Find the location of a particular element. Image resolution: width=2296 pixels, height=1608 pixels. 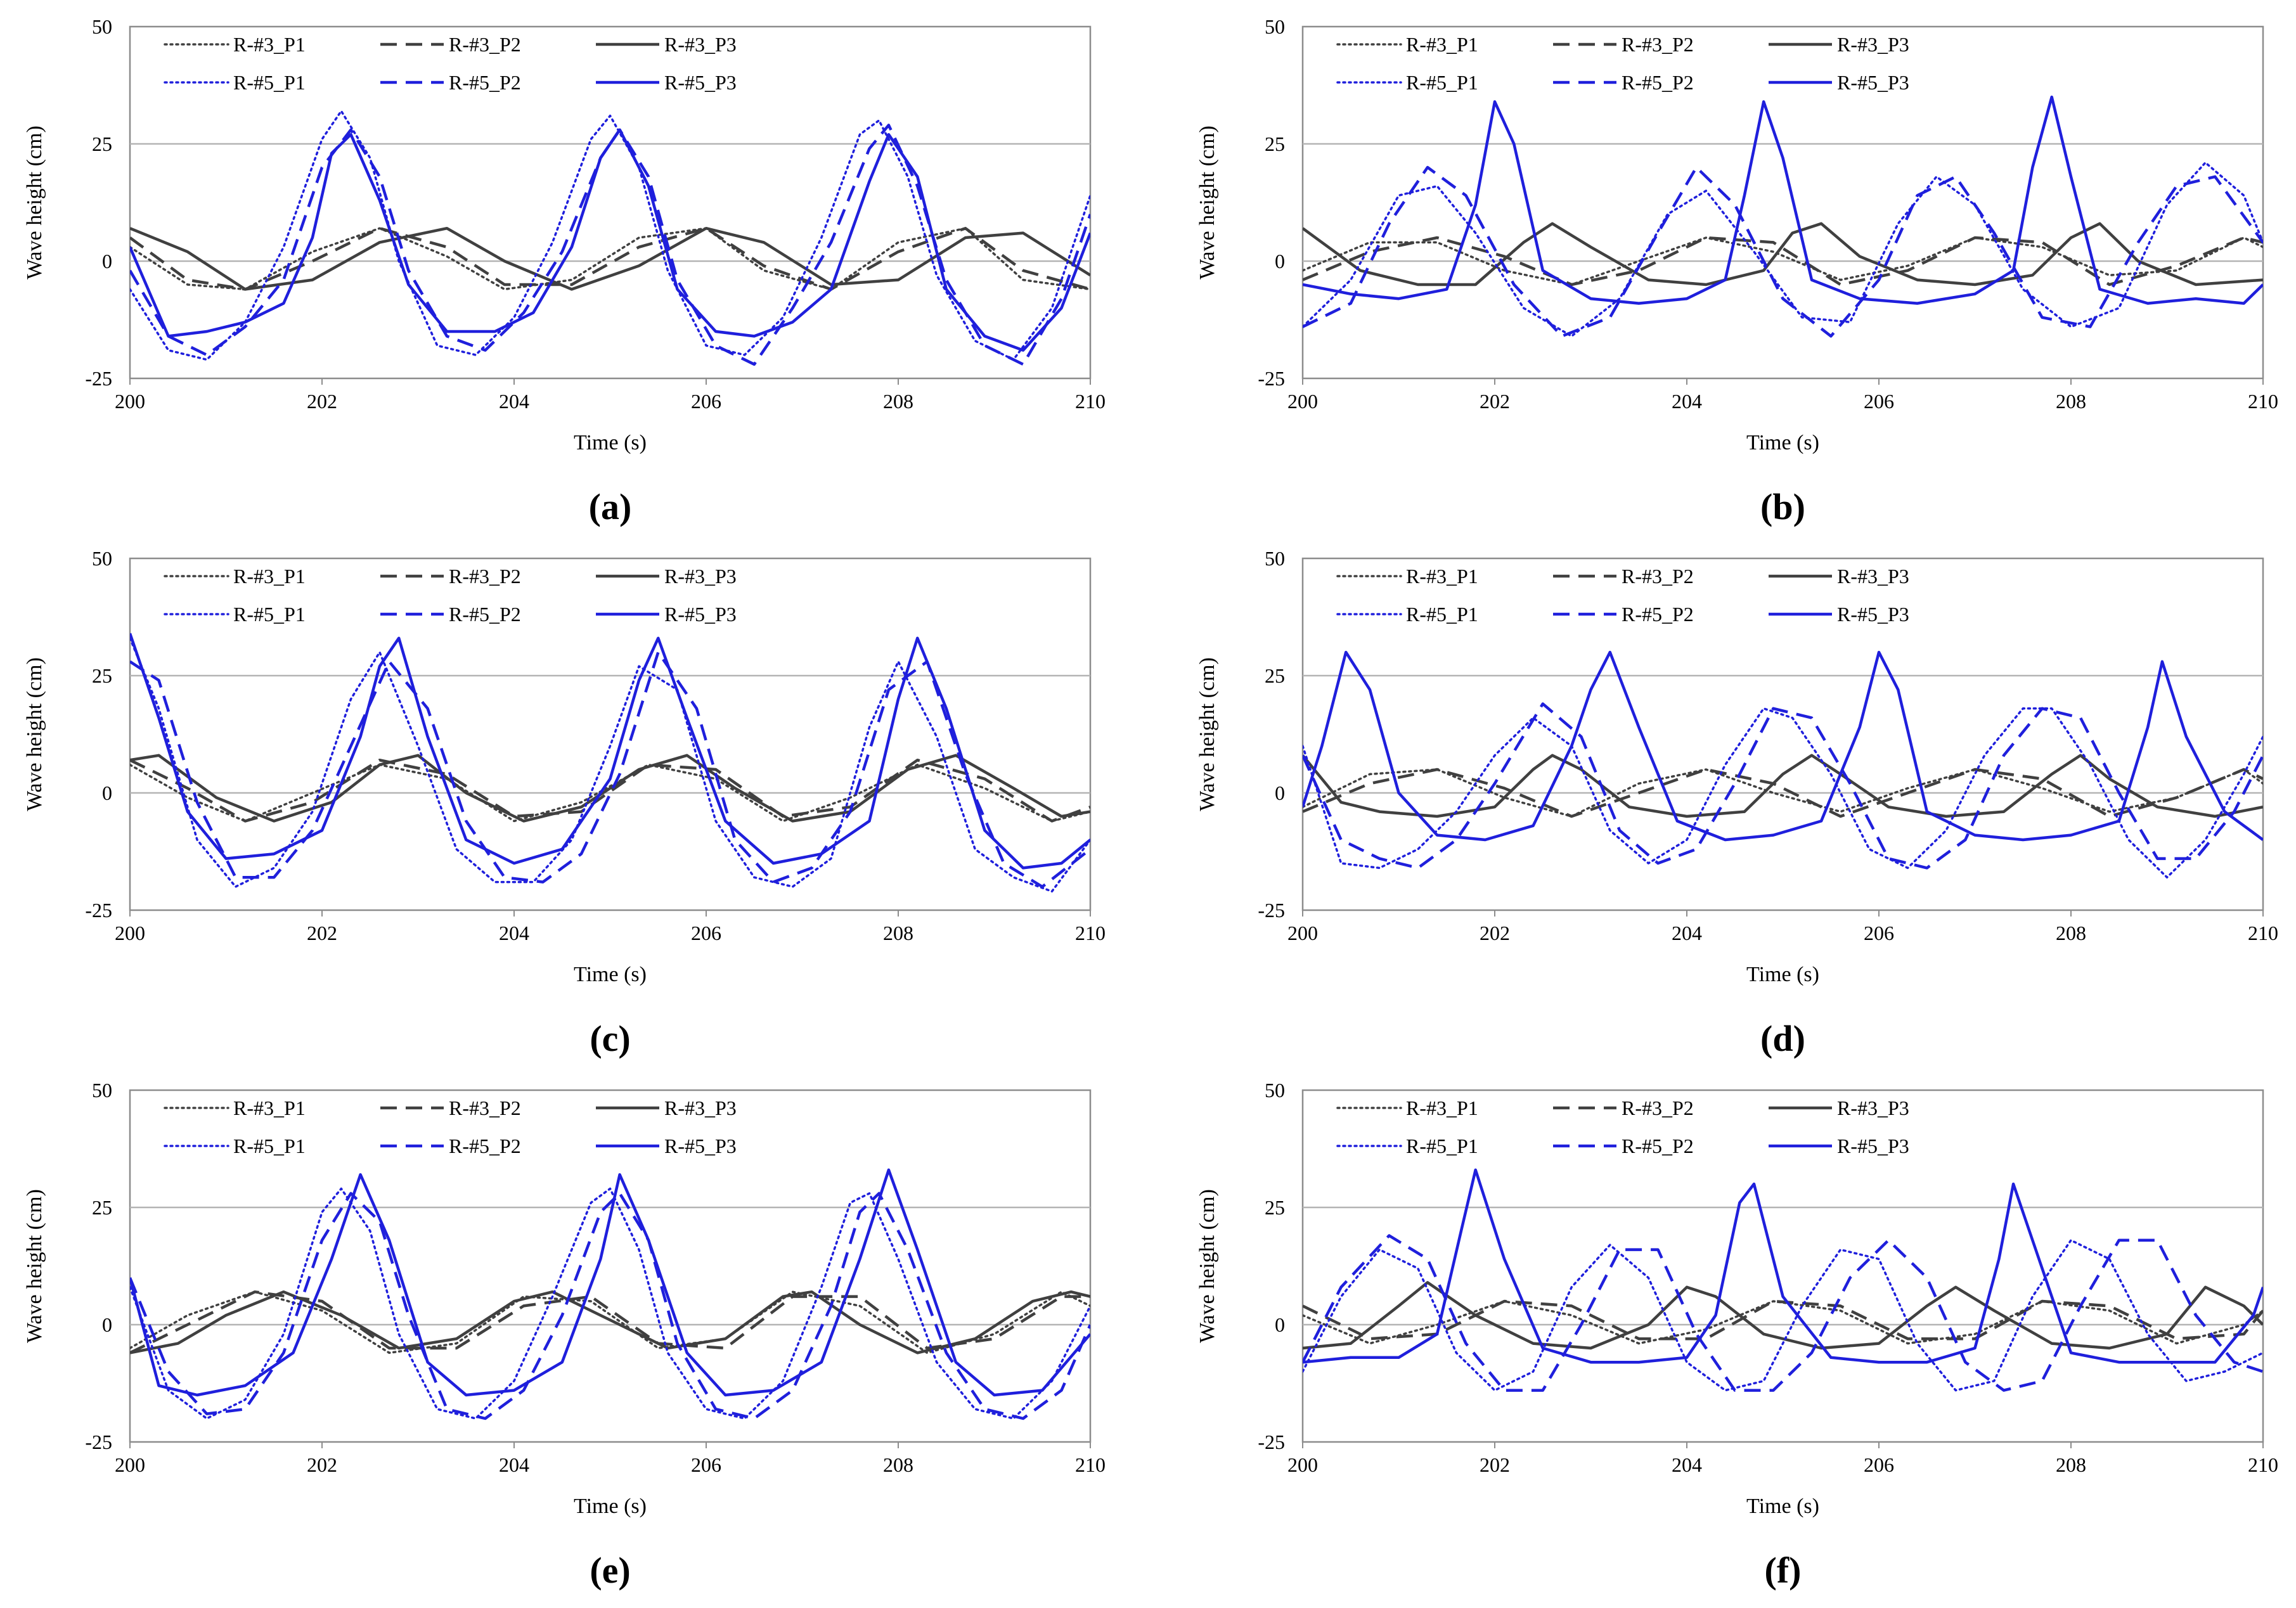

panel-label: (a) is located at coordinates (610, 507).